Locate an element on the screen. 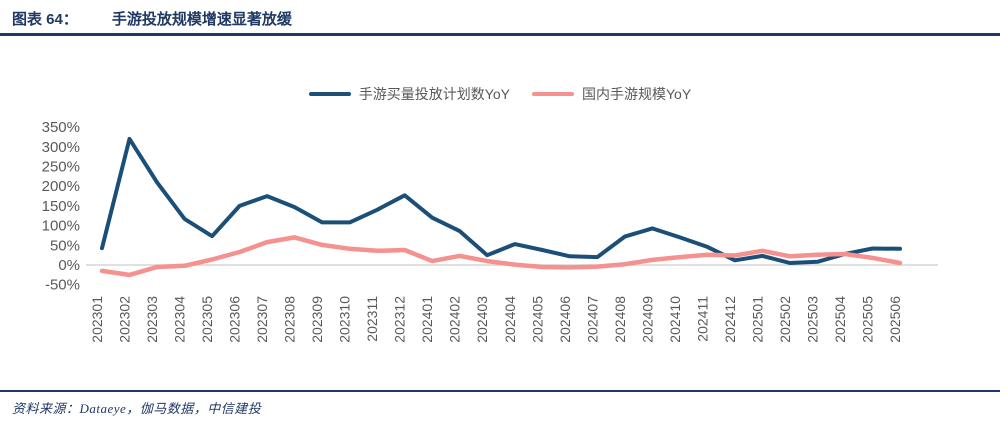  x-tick-label: 202402 is located at coordinates (455, 319).